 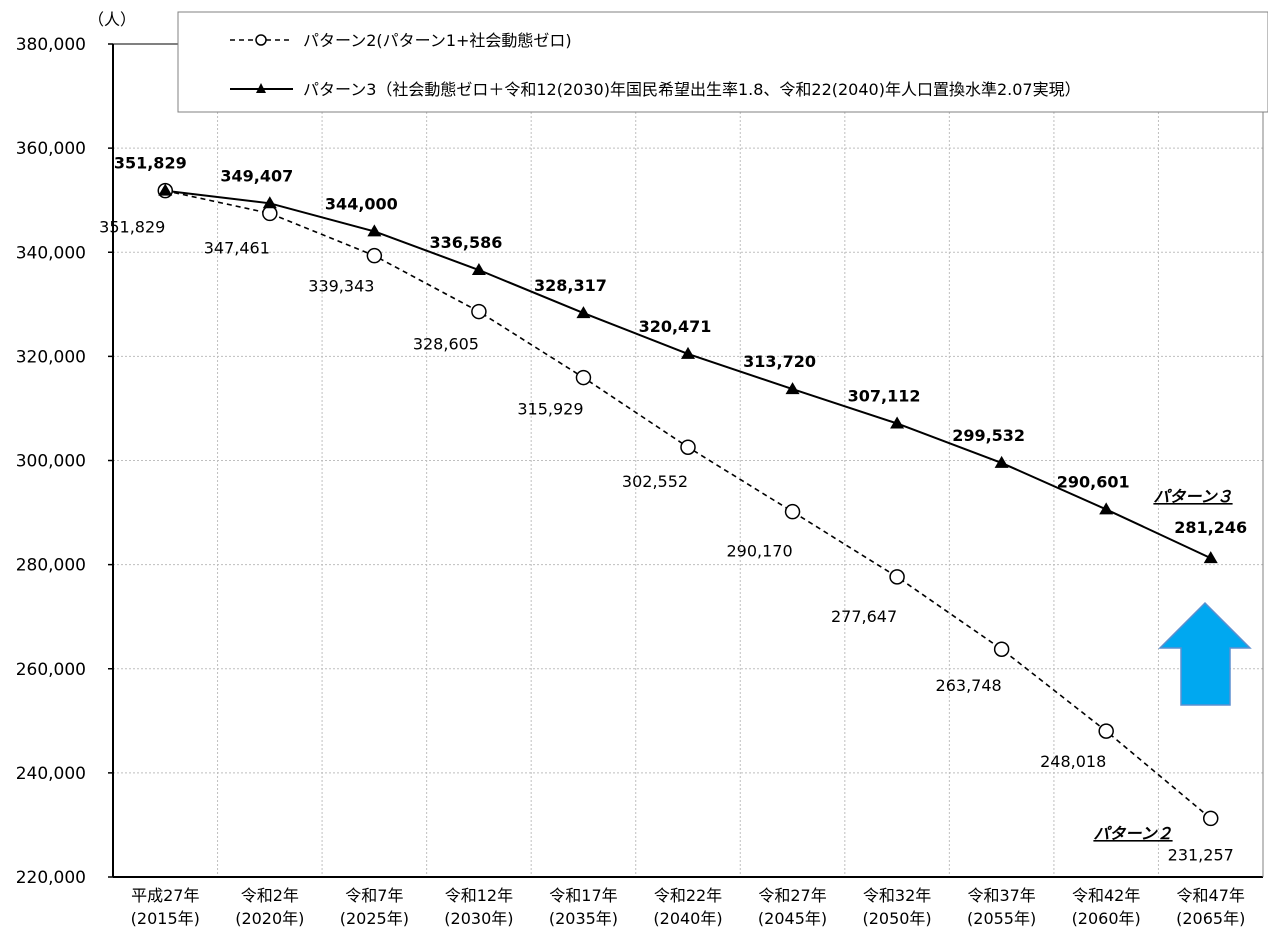 I want to click on series-3-data-label: 344,000, so click(x=361, y=203).